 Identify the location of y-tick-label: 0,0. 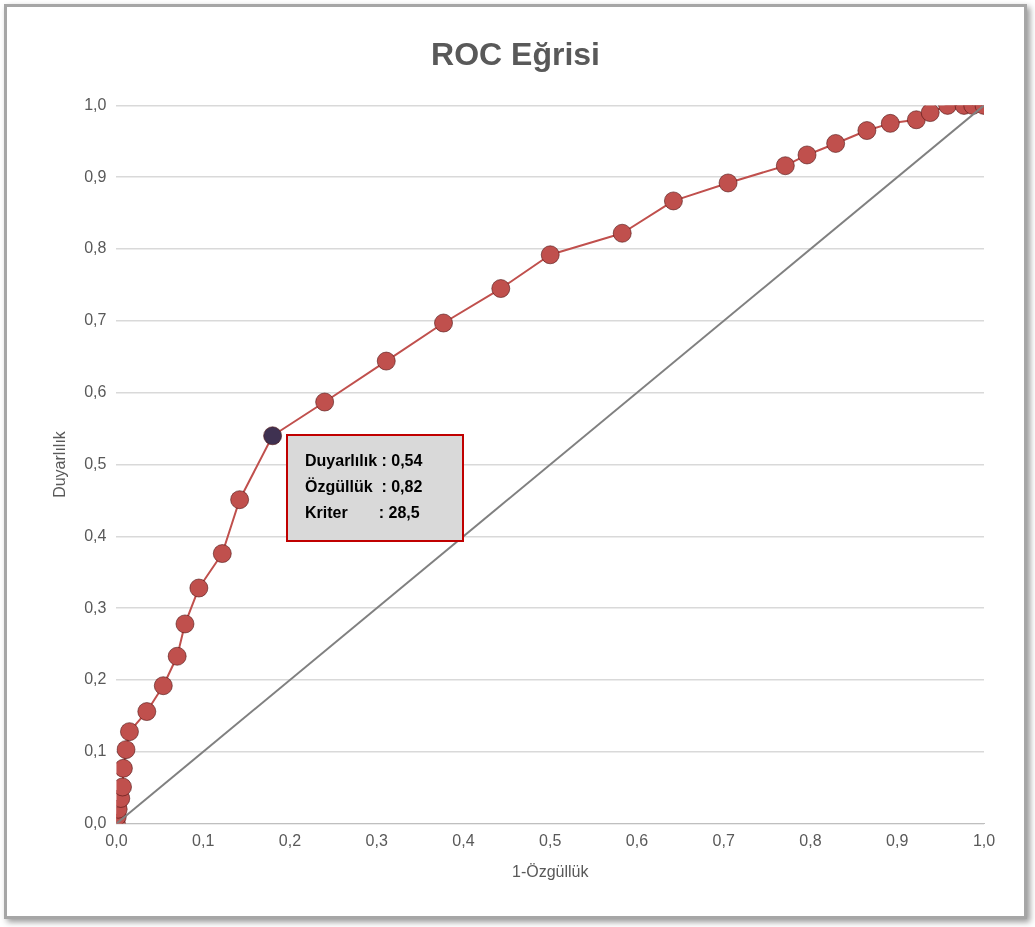
(95, 823).